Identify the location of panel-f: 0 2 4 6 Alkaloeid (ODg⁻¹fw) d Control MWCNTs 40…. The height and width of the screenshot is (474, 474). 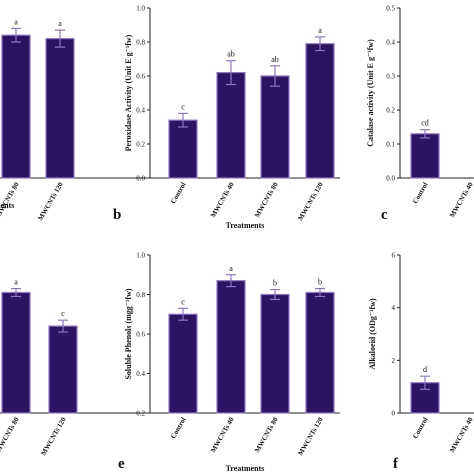
(421, 362).